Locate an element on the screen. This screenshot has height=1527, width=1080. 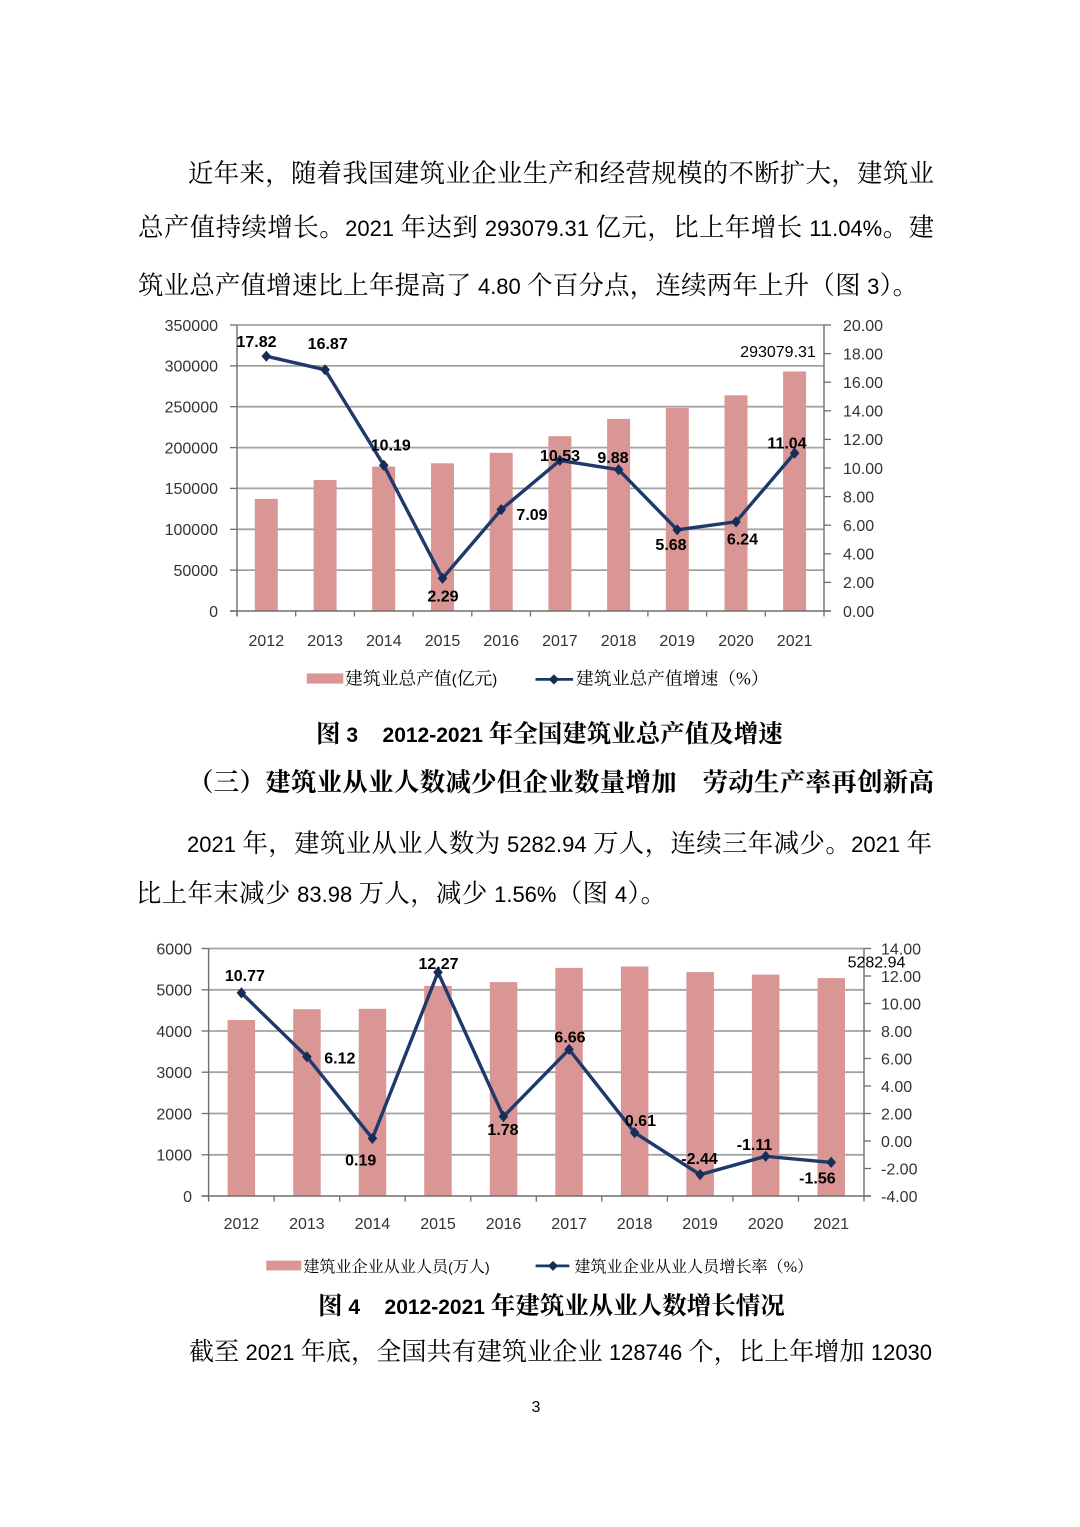
svg-text: 16.00 is located at coordinates (863, 383).